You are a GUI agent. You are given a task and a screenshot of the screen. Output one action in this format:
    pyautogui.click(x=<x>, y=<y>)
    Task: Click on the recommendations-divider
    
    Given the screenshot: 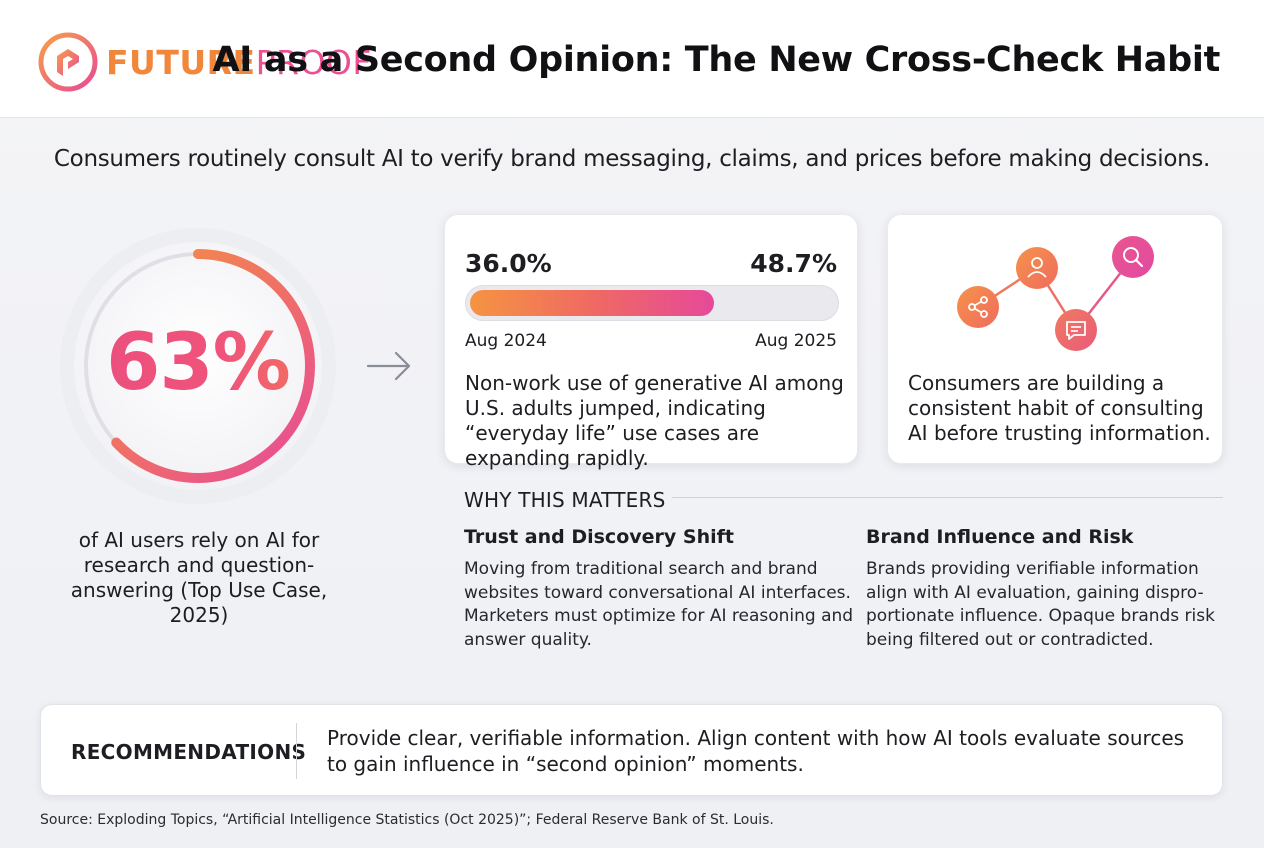 What is the action you would take?
    pyautogui.click(x=296, y=751)
    